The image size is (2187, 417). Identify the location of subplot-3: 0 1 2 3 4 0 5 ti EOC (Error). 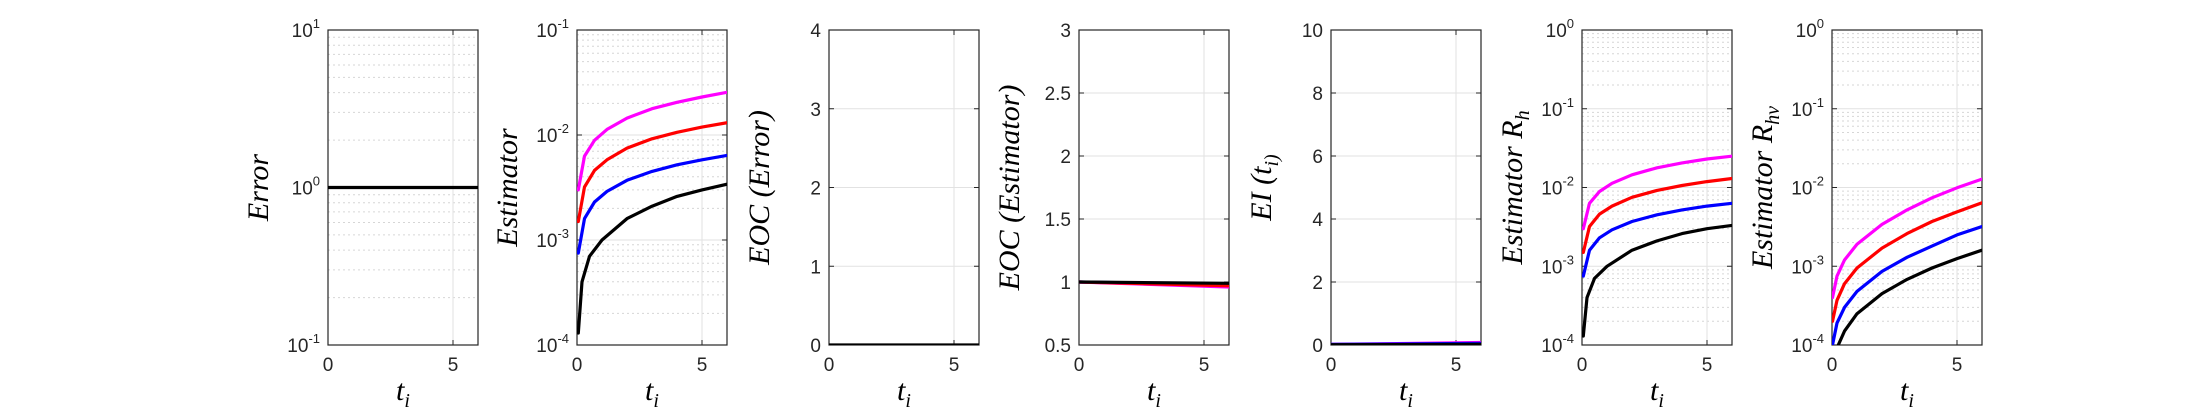
(861, 216).